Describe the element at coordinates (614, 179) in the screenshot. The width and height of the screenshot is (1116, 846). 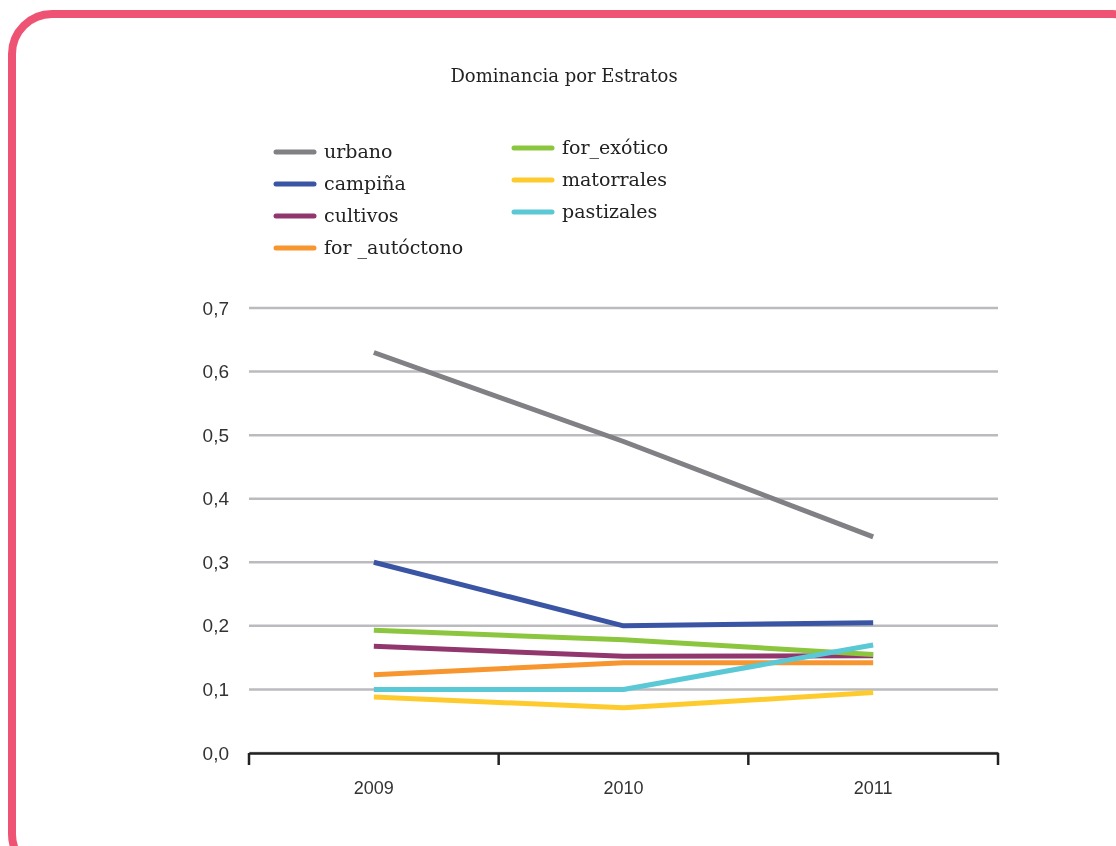
I see `legend-label: matorrales` at that location.